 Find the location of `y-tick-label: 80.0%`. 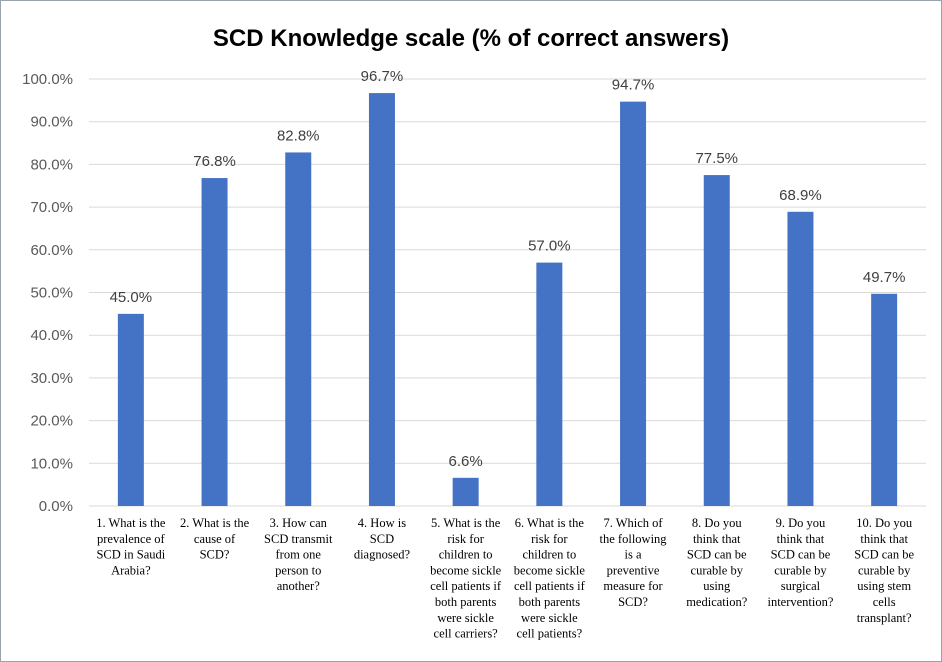

y-tick-label: 80.0% is located at coordinates (51, 164).